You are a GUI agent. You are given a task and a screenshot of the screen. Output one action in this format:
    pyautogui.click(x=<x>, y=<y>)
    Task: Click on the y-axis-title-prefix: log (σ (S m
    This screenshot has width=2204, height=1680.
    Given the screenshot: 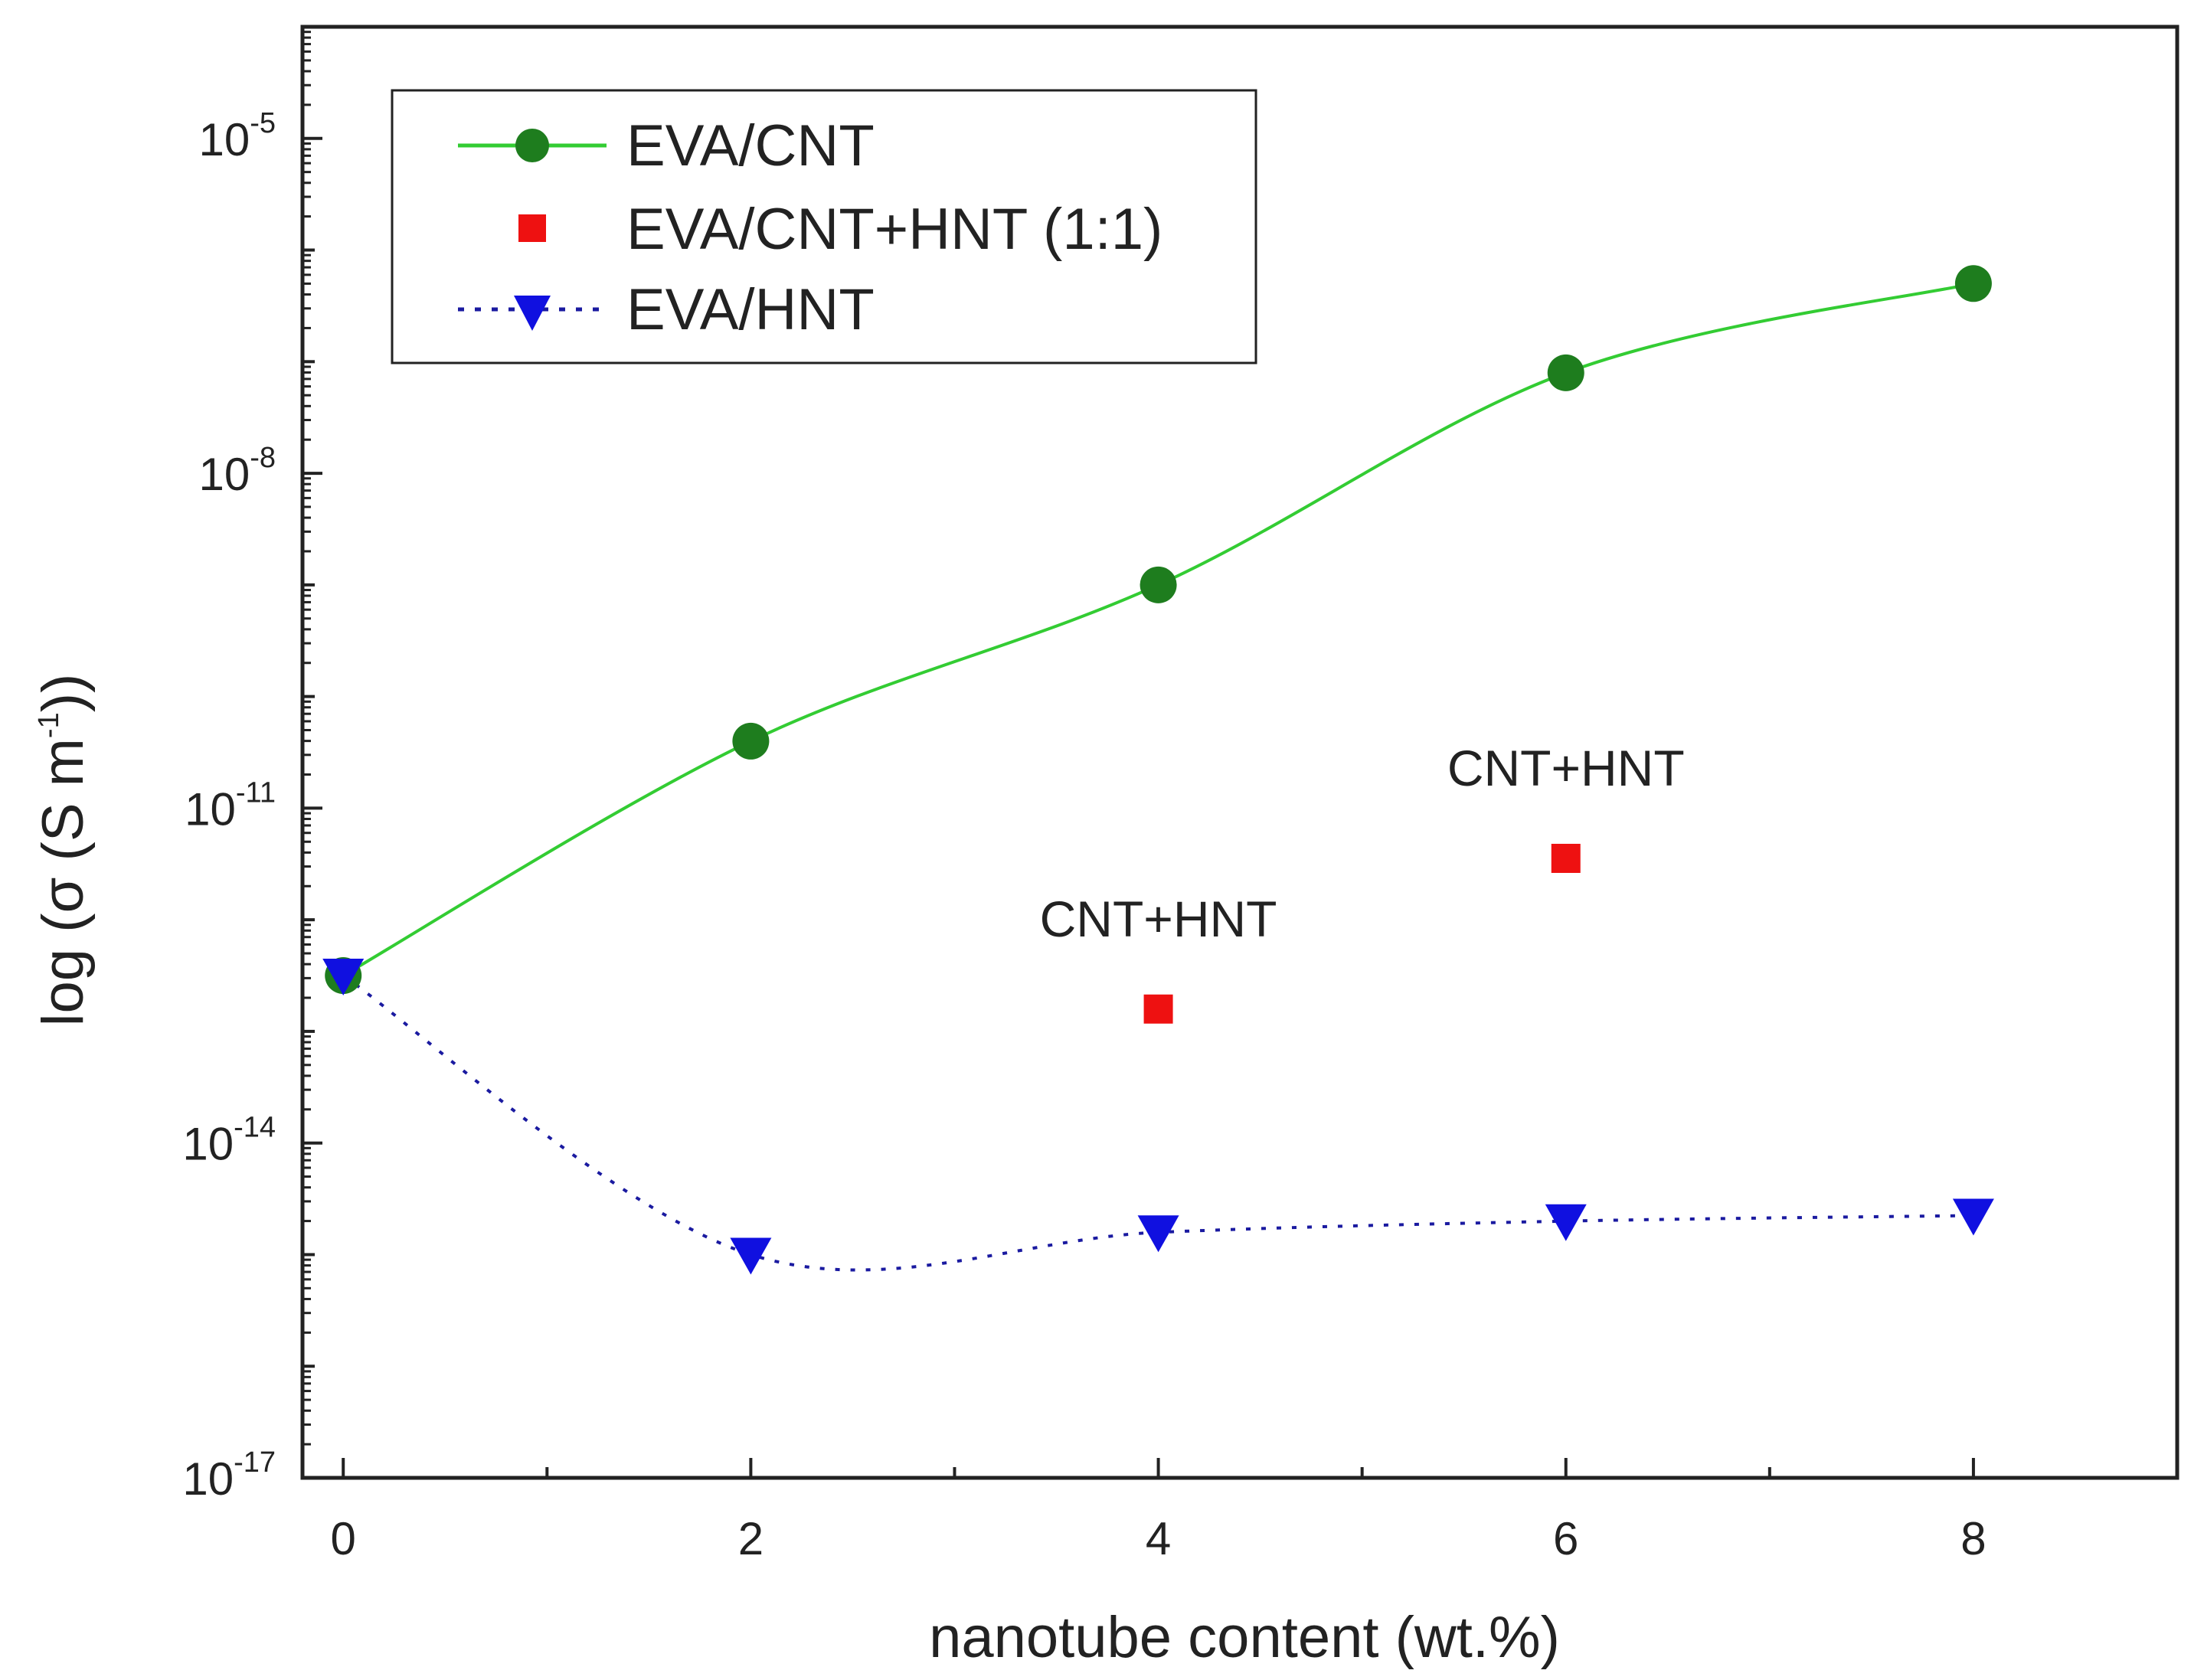 What is the action you would take?
    pyautogui.click(x=63, y=882)
    